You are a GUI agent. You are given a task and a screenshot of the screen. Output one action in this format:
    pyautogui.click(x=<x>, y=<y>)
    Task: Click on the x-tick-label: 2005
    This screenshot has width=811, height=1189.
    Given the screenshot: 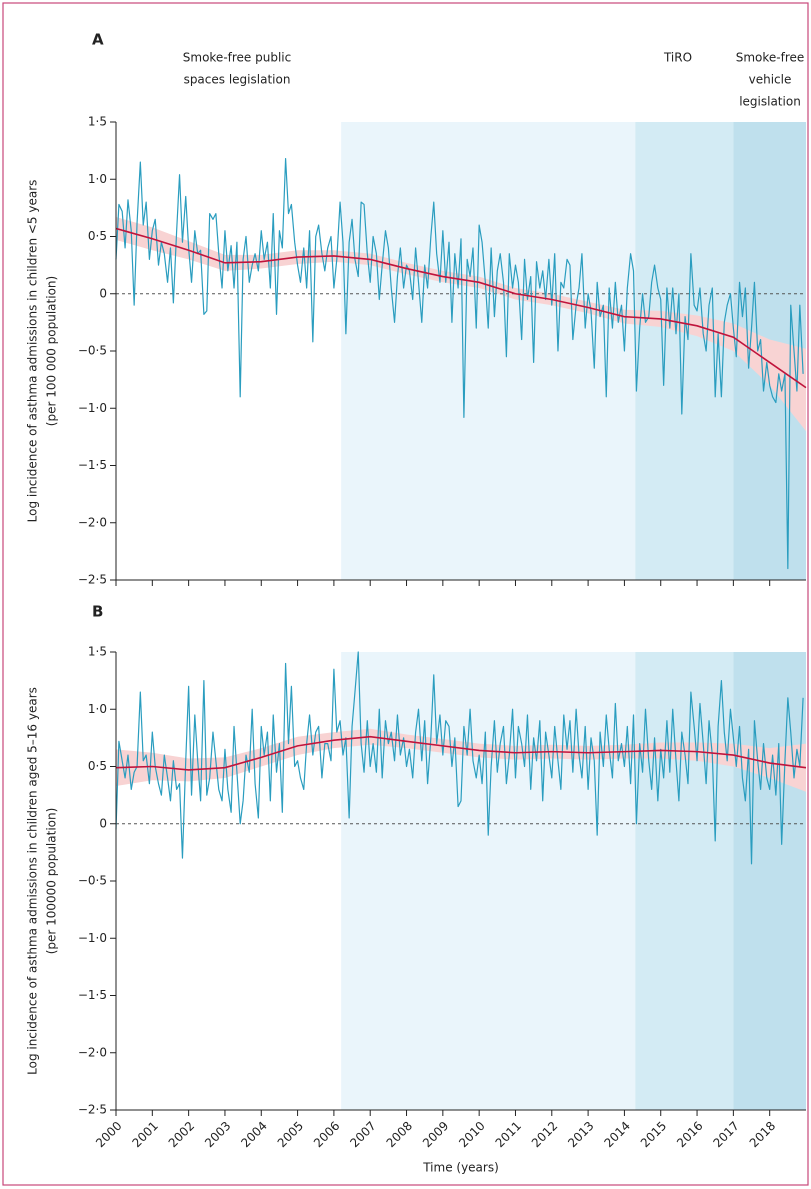 What is the action you would take?
    pyautogui.click(x=290, y=1134)
    